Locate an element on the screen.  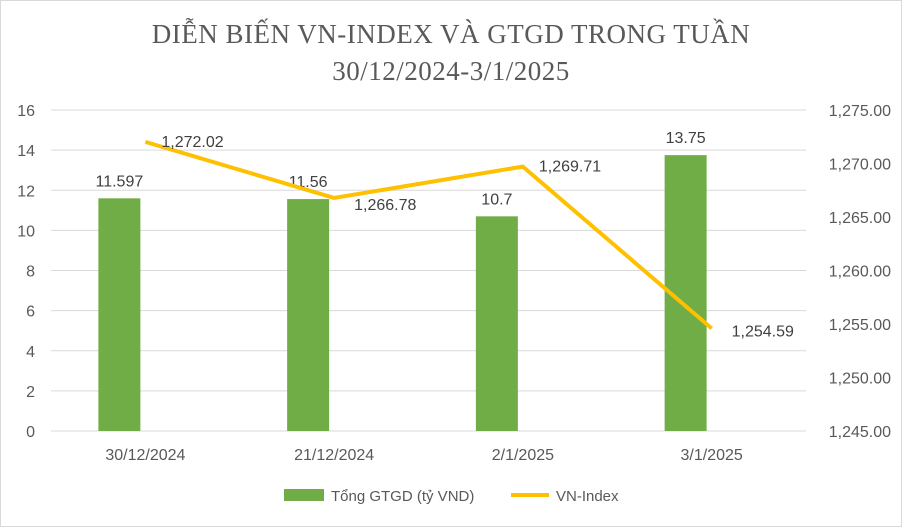
y-left-tick-label: 10 is located at coordinates (26, 231).